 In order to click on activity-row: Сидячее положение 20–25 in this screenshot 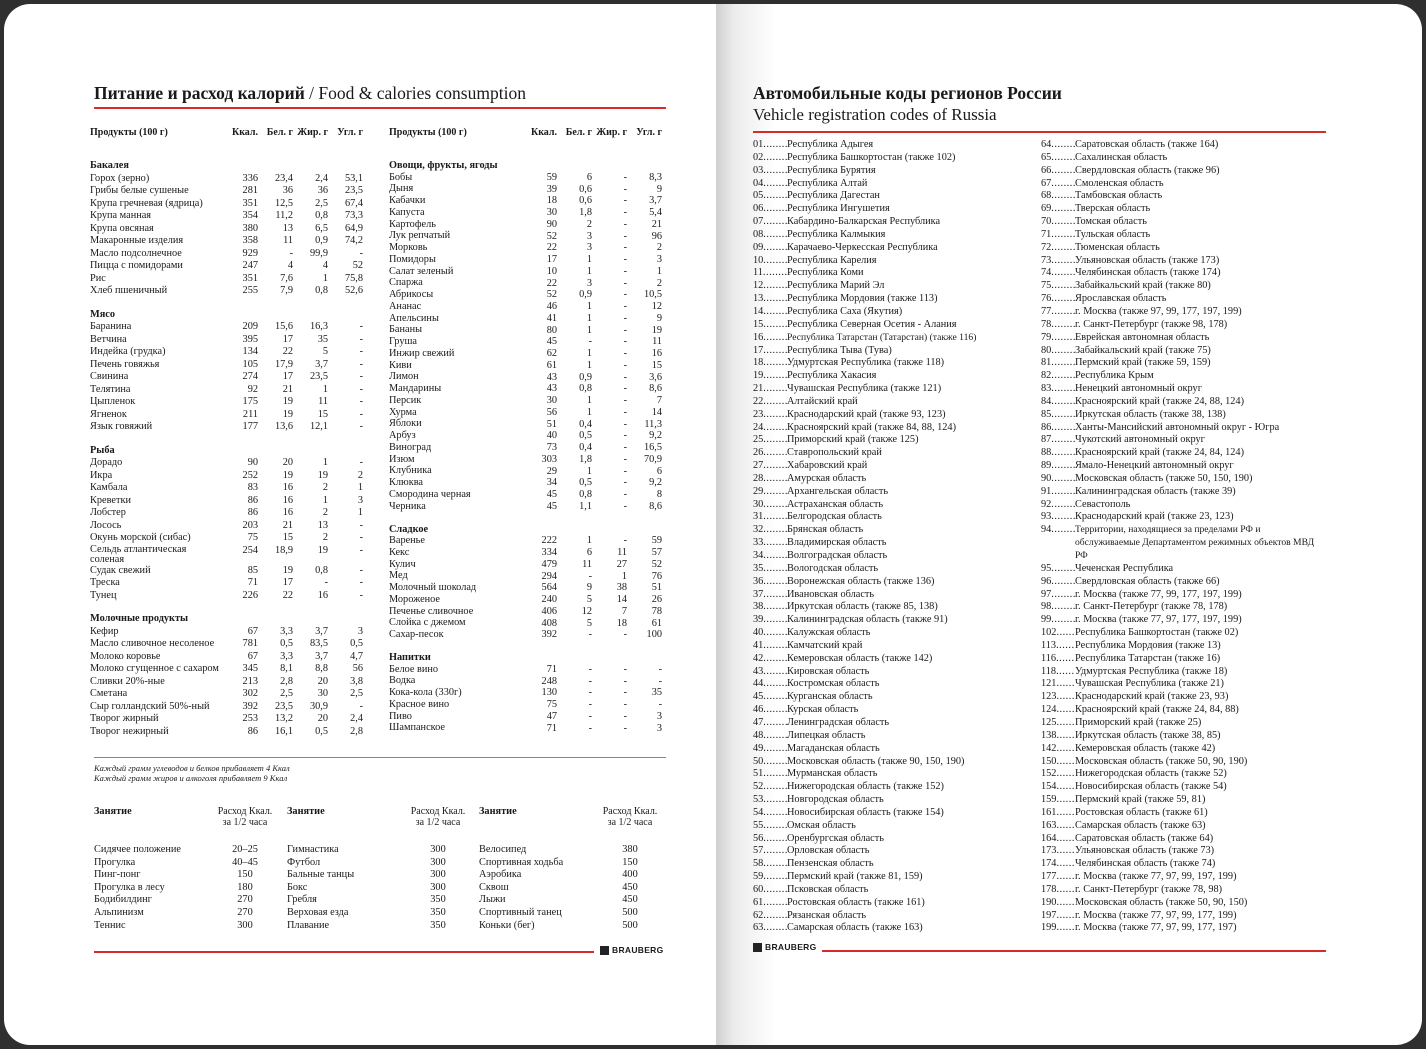, I will do `click(185, 850)`.